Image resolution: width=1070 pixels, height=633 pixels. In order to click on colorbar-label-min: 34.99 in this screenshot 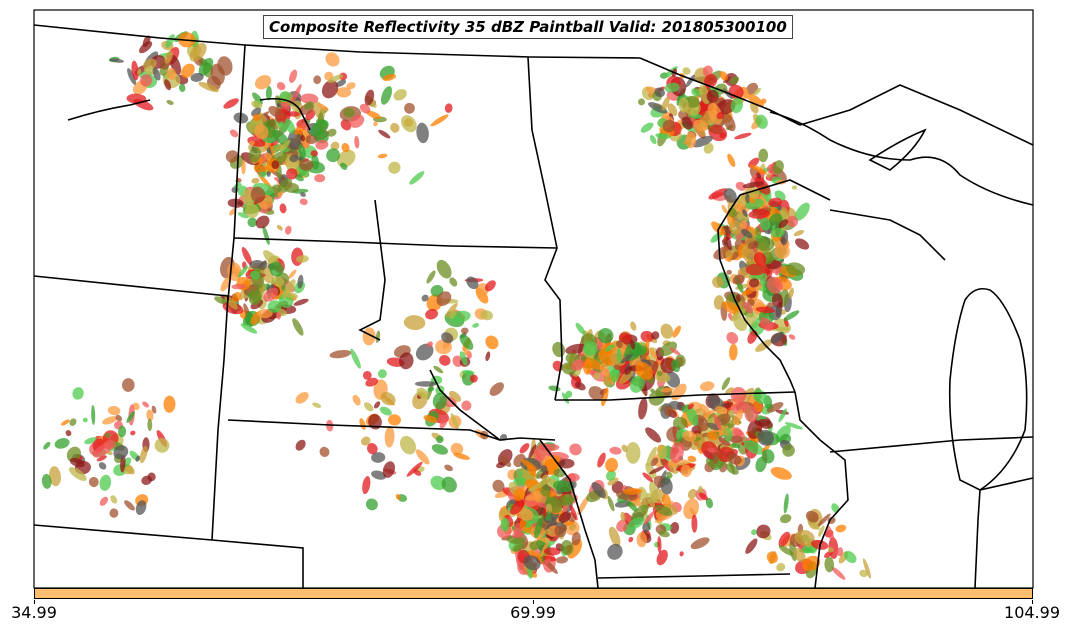, I will do `click(34, 612)`.